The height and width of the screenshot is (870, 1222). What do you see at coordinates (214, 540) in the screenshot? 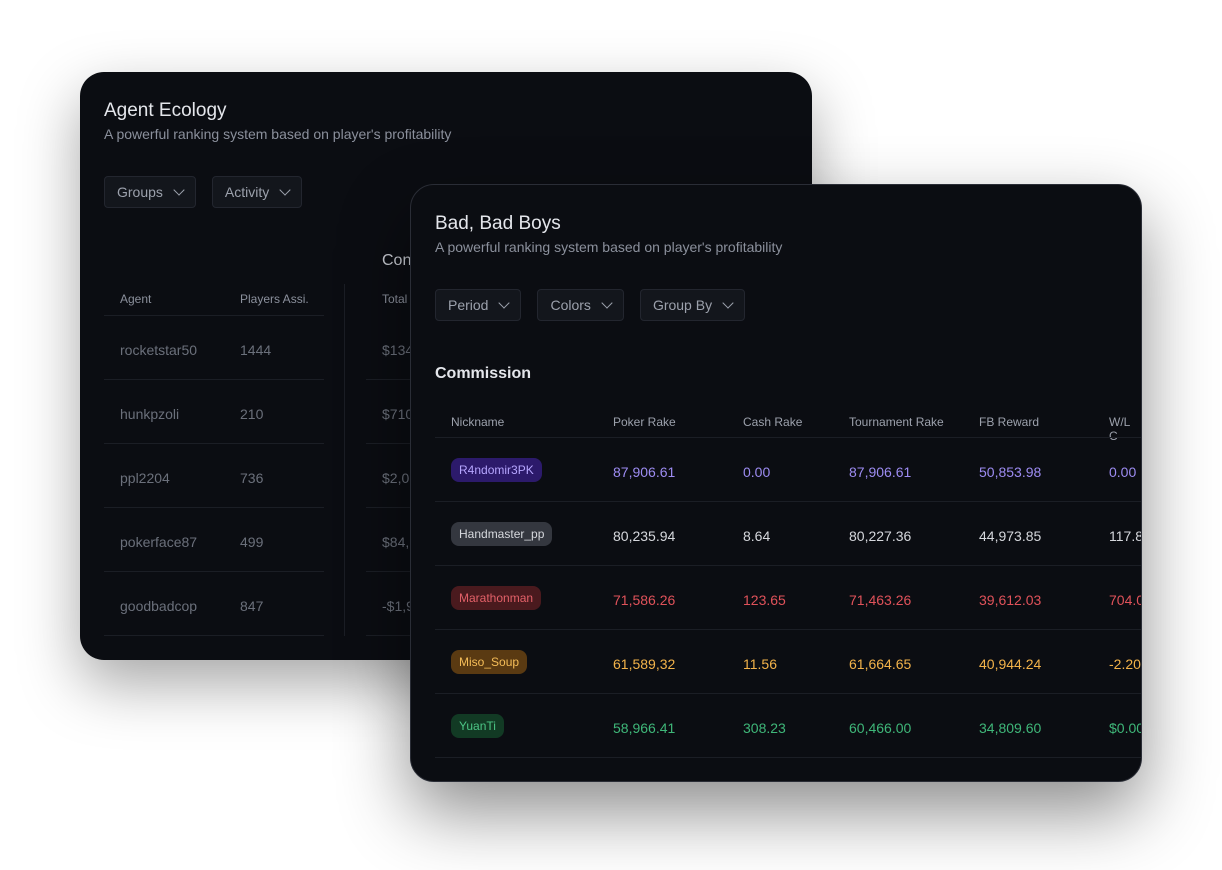
I see `table-row: pokerface87 499` at bounding box center [214, 540].